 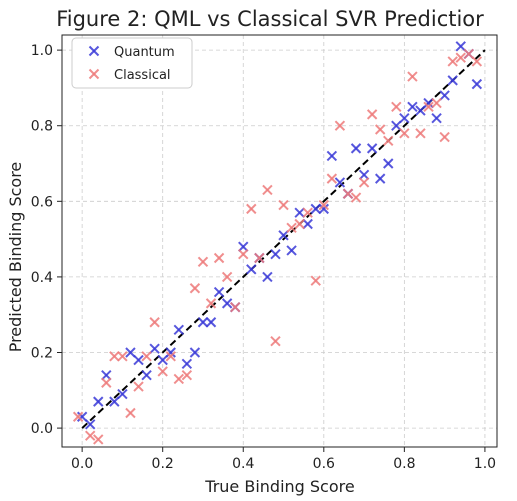 I want to click on legend-marker-classical, so click(x=94, y=74).